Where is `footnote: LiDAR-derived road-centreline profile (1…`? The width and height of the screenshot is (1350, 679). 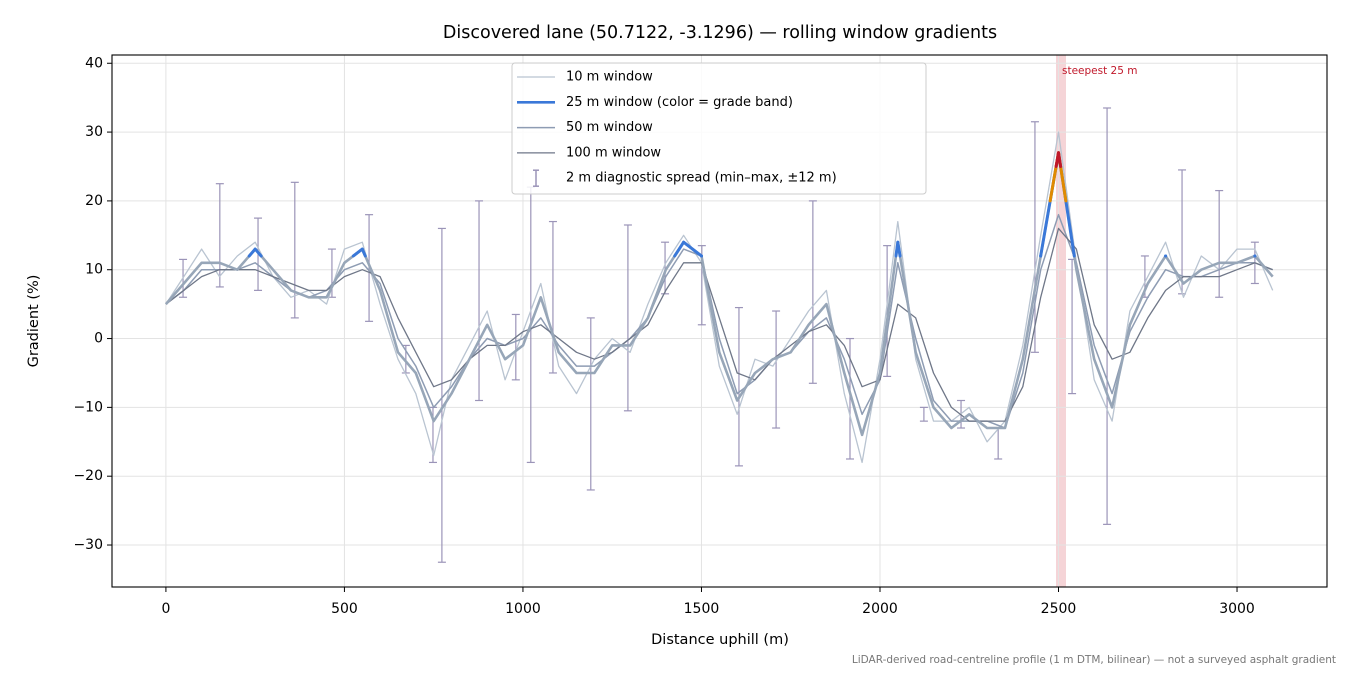
footnote: LiDAR-derived road-centreline profile (1… is located at coordinates (1094, 660).